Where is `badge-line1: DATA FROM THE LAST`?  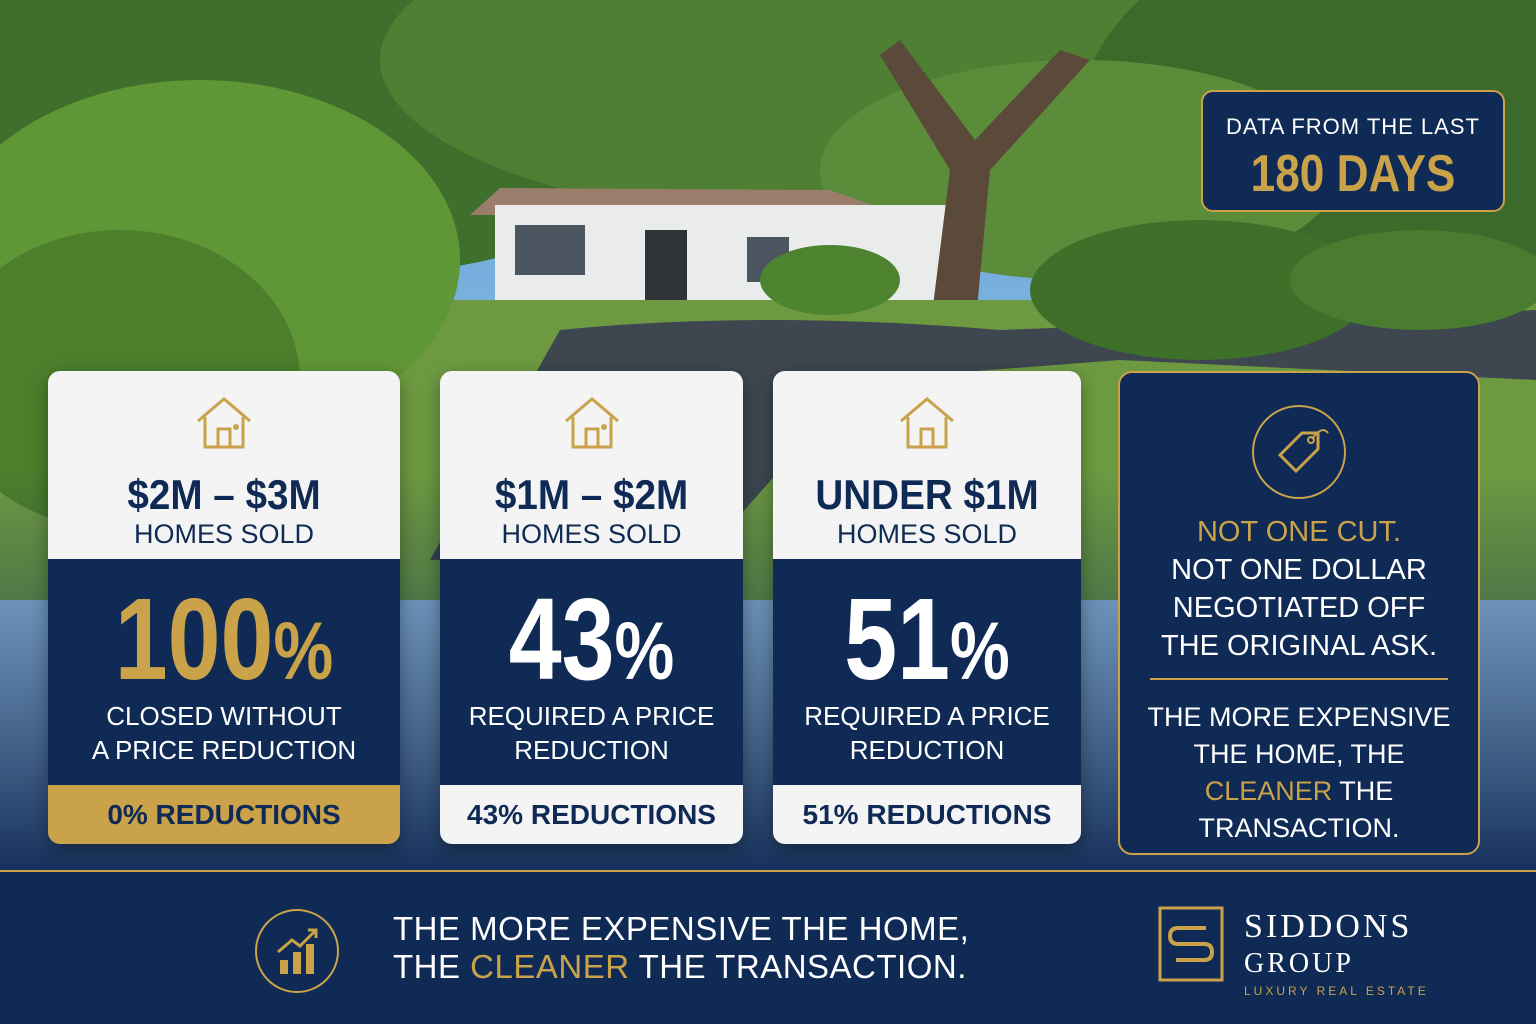
badge-line1: DATA FROM THE LAST is located at coordinates (1353, 126).